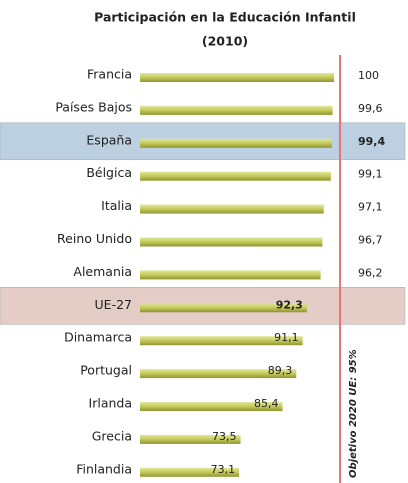 This screenshot has width=408, height=483. I want to click on category-label: Reino Unido, so click(94, 238).